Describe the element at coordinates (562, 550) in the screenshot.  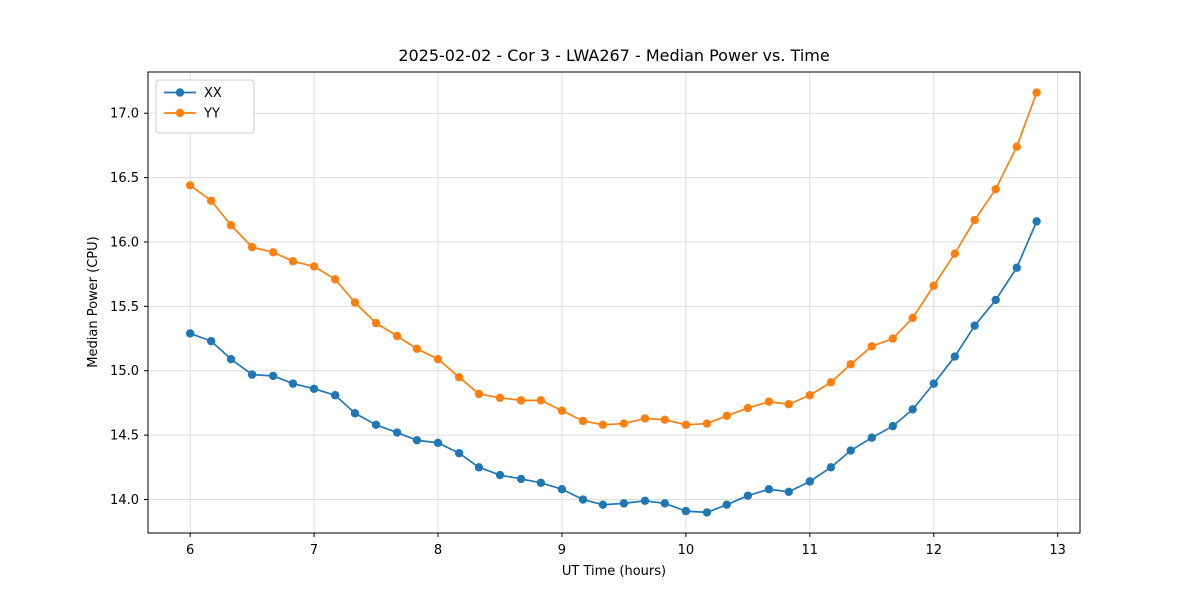
I see `x-tick-label: 9` at that location.